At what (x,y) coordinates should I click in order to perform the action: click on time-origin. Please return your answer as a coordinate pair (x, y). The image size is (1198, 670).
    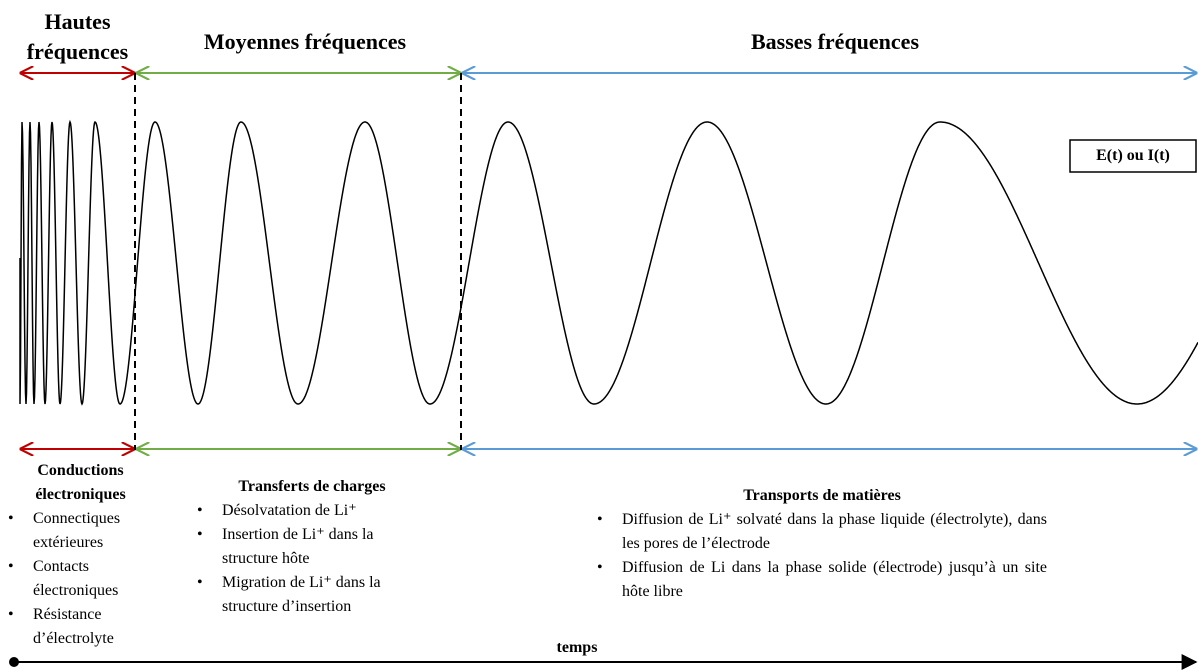
    Looking at the image, I should click on (14, 662).